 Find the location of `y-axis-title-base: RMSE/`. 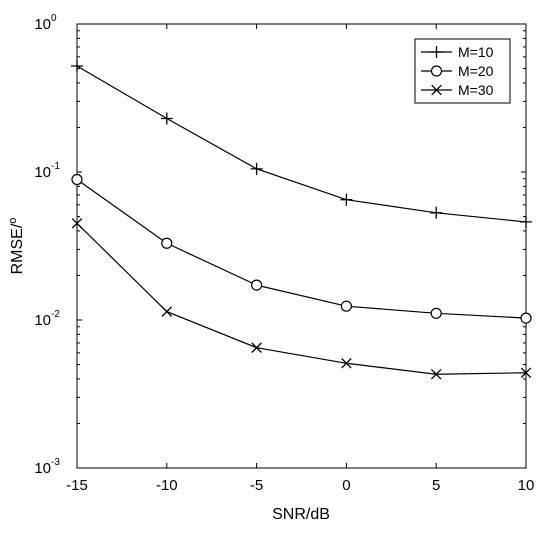

y-axis-title-base: RMSE/ is located at coordinates (17, 248).